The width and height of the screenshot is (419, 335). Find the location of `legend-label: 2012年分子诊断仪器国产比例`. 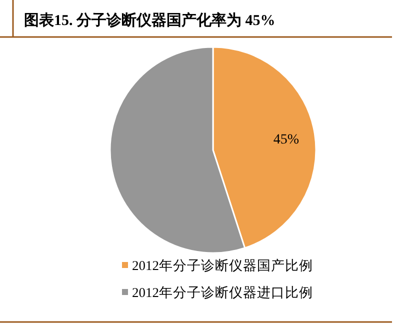

legend-label: 2012年分子诊断仪器国产比例 is located at coordinates (222, 265).